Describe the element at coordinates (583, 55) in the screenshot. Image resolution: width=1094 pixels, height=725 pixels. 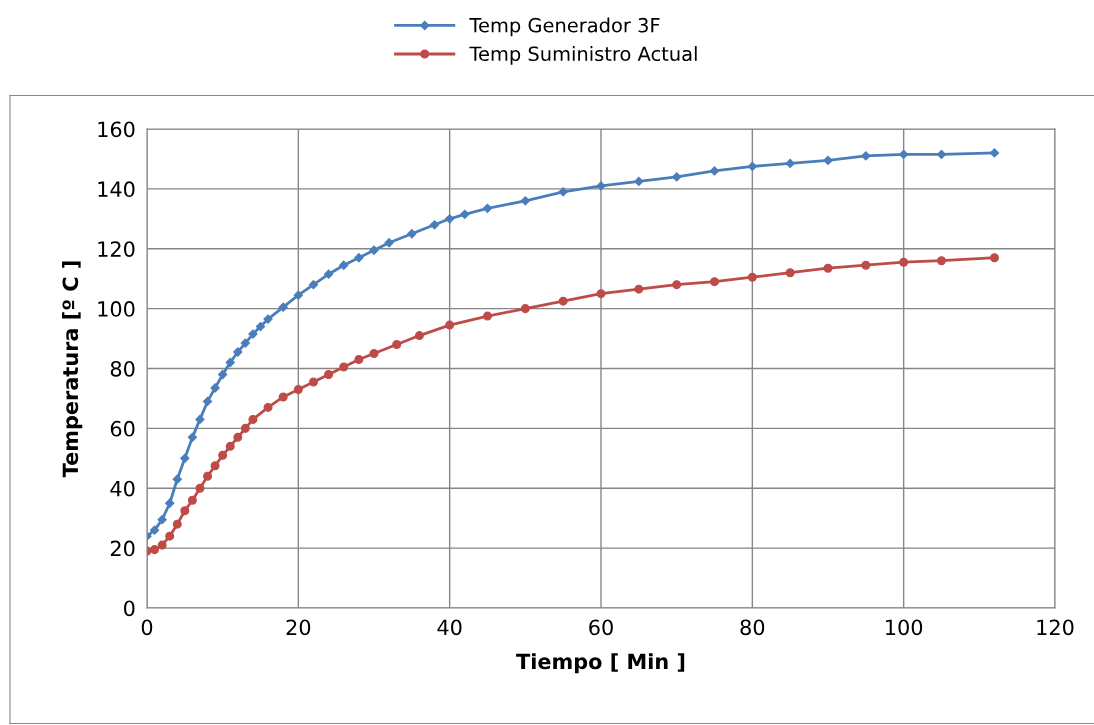
I see `legend-label: Temp Suministro Actual` at that location.